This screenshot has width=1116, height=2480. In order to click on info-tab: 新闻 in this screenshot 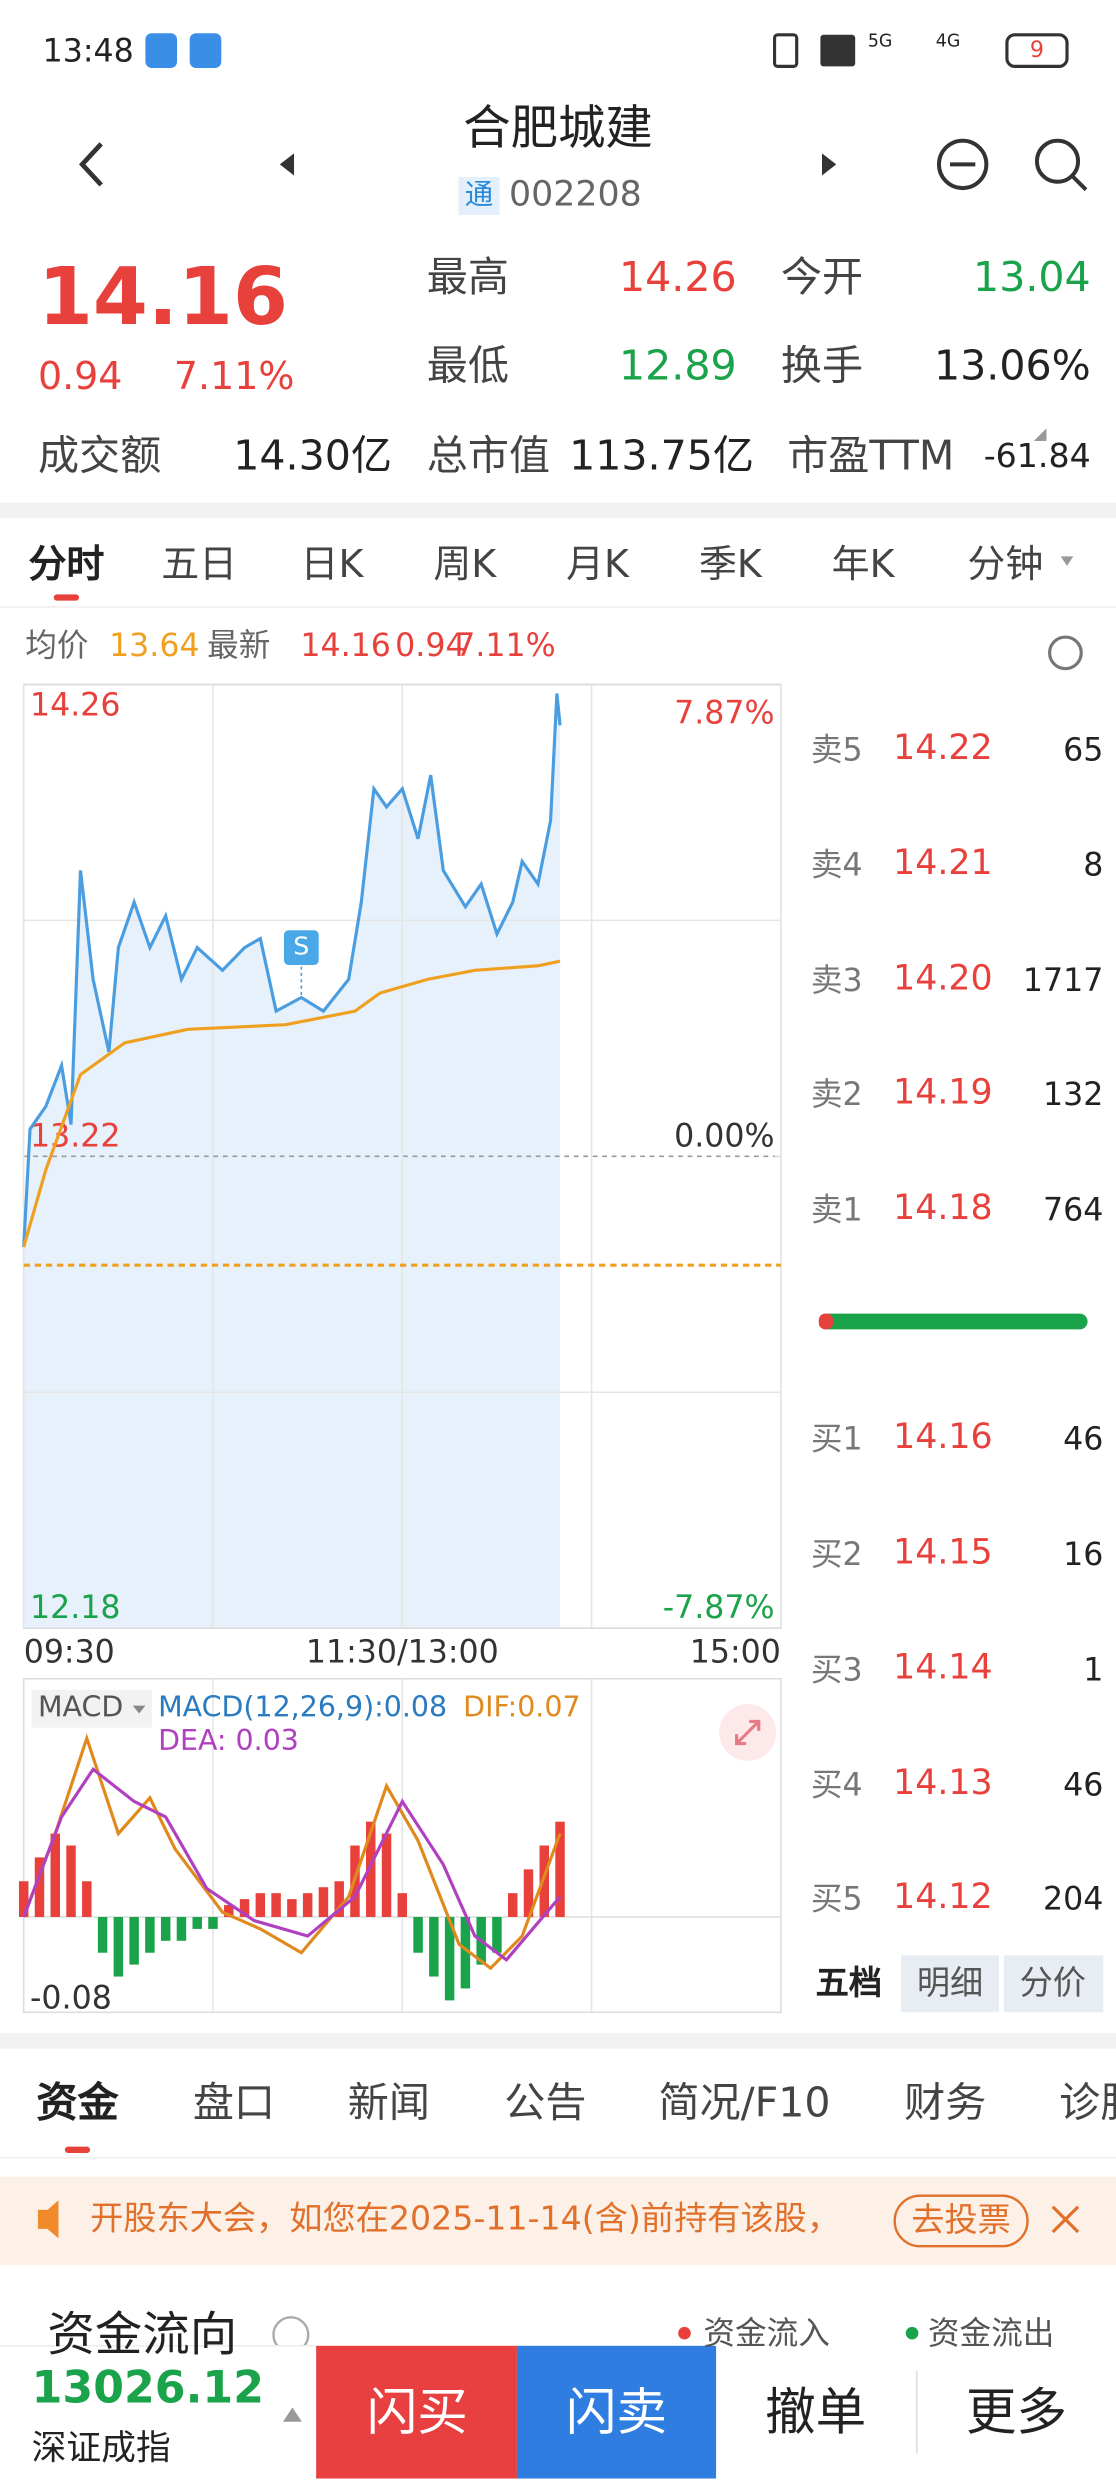, I will do `click(388, 2104)`.